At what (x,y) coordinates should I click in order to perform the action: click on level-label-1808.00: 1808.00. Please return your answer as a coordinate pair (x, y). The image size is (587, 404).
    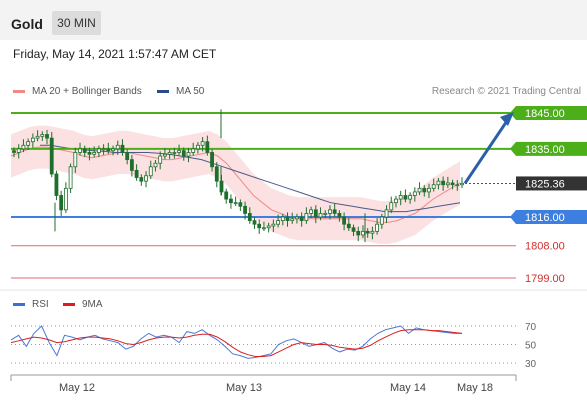
    Looking at the image, I should click on (545, 247).